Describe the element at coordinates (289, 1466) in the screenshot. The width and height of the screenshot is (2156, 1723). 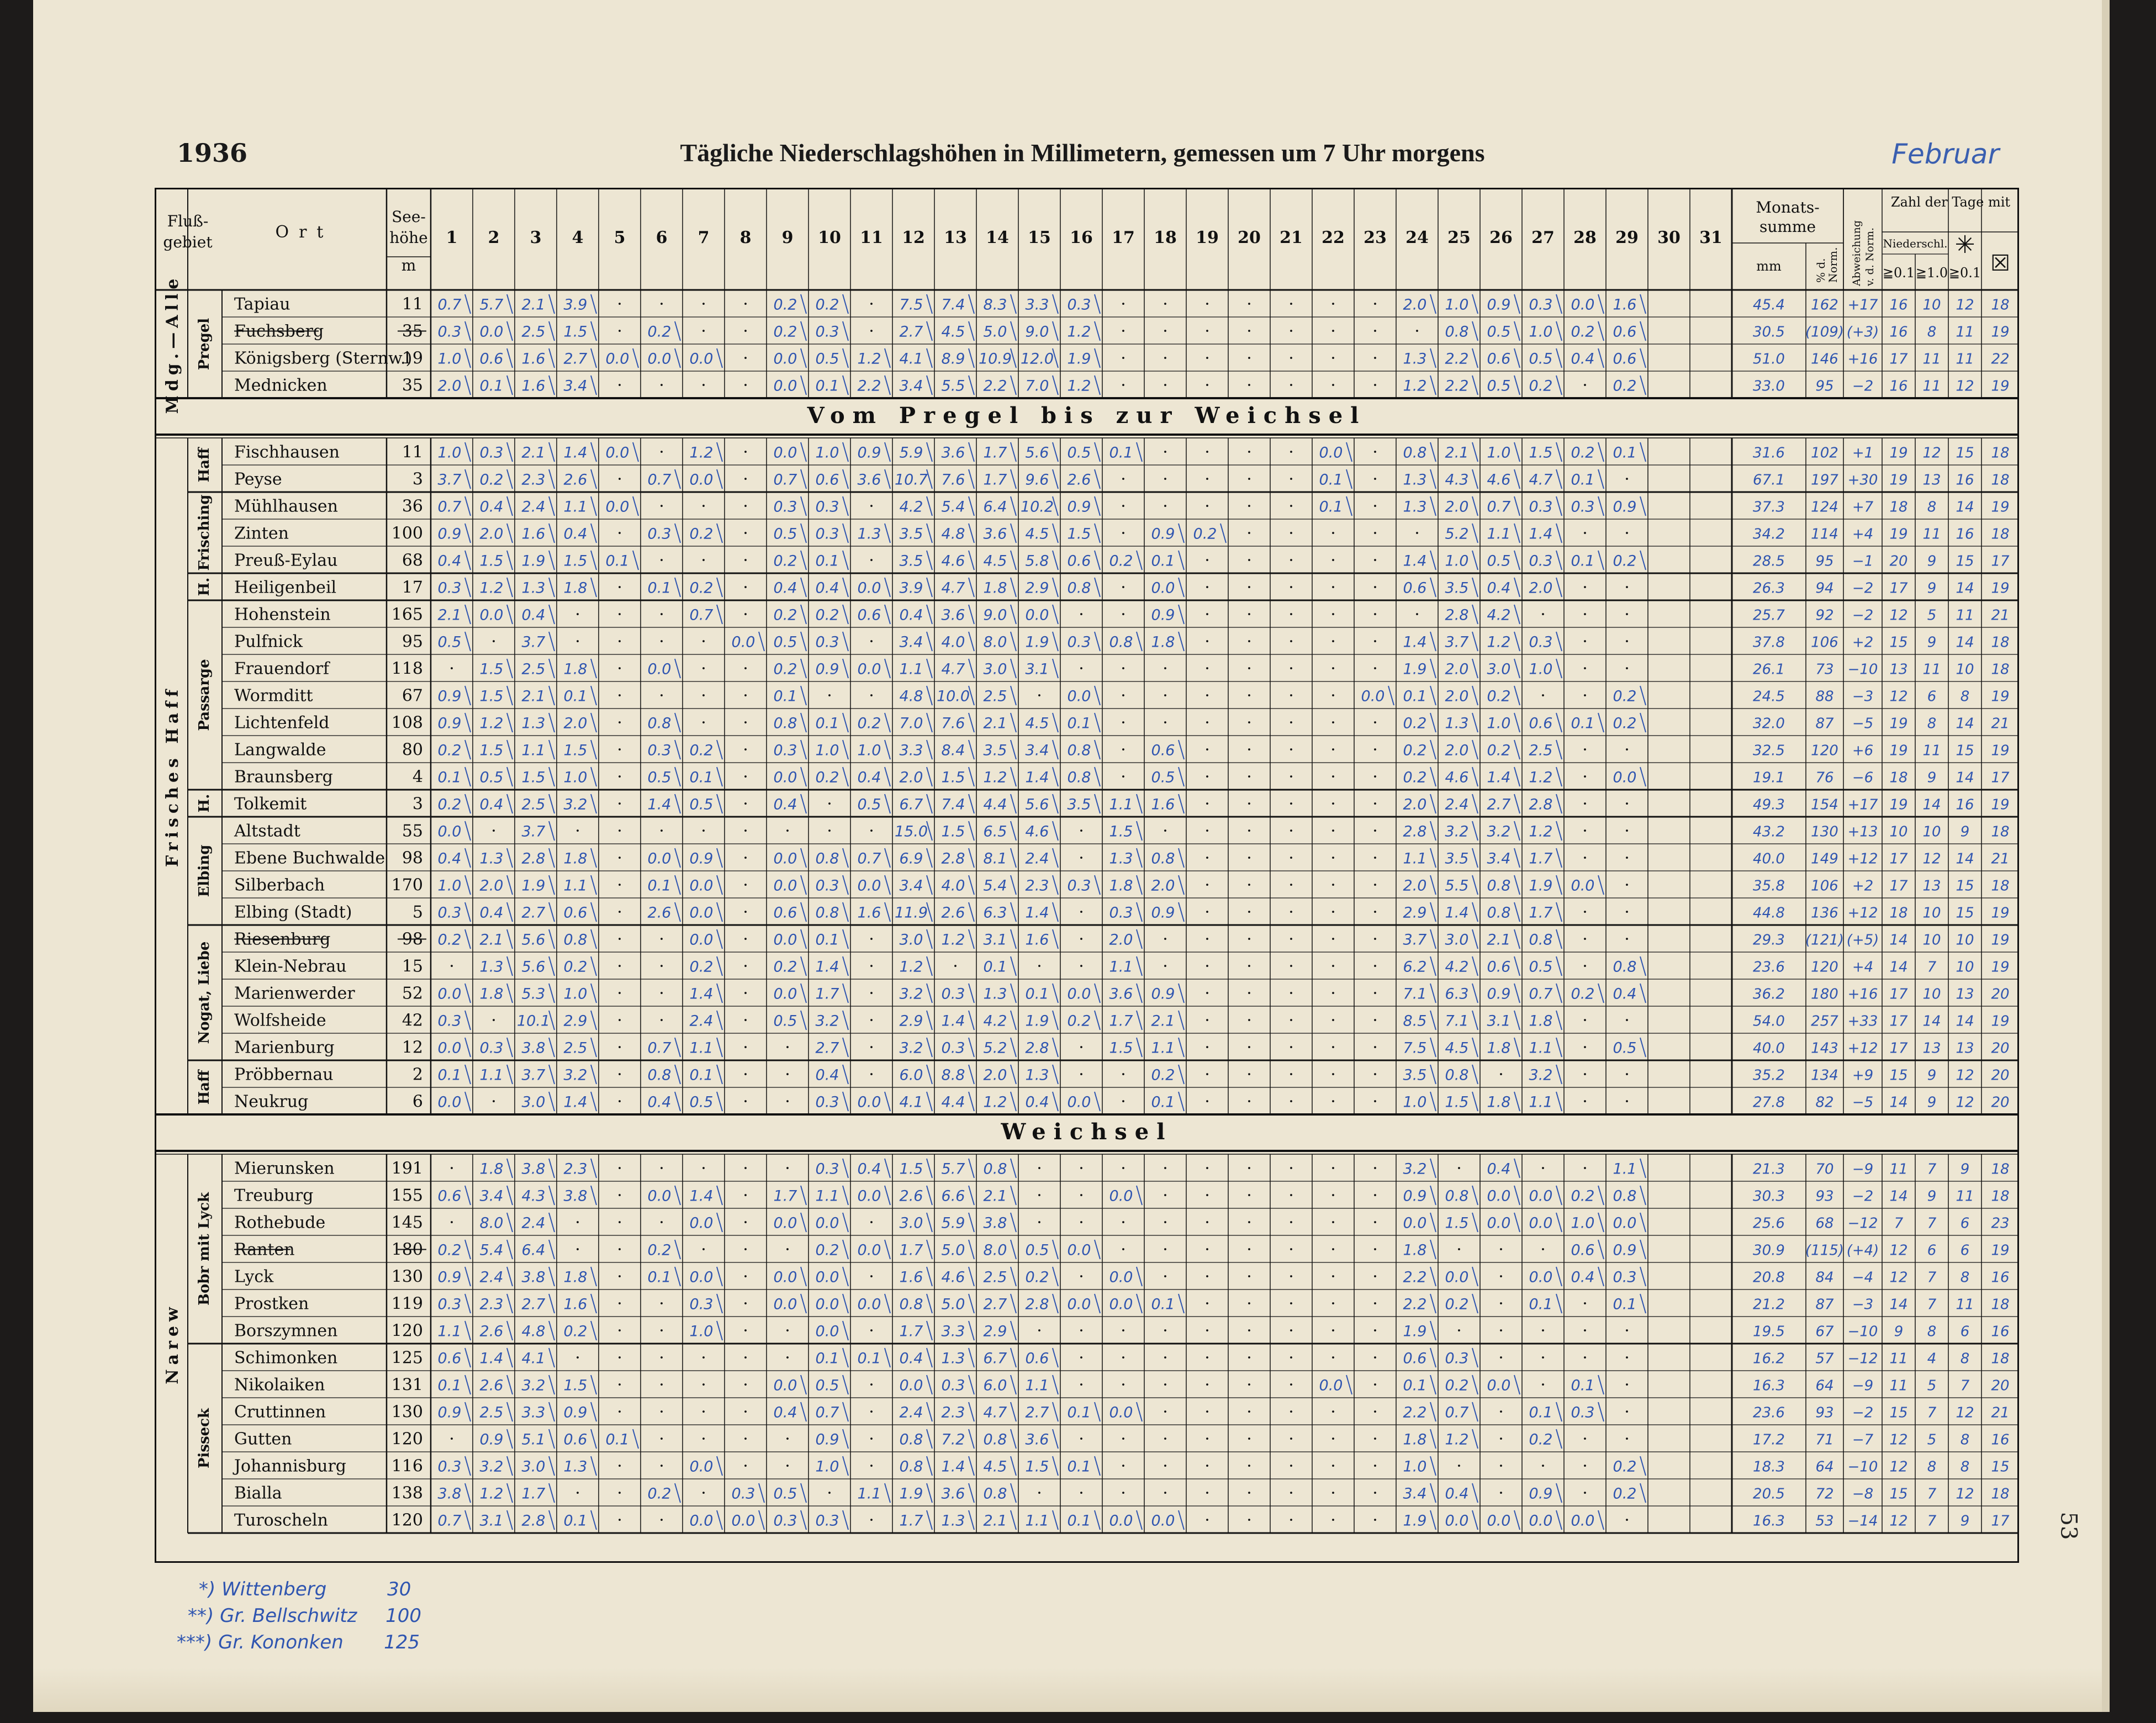
I see `station-name: Johannisburg` at that location.